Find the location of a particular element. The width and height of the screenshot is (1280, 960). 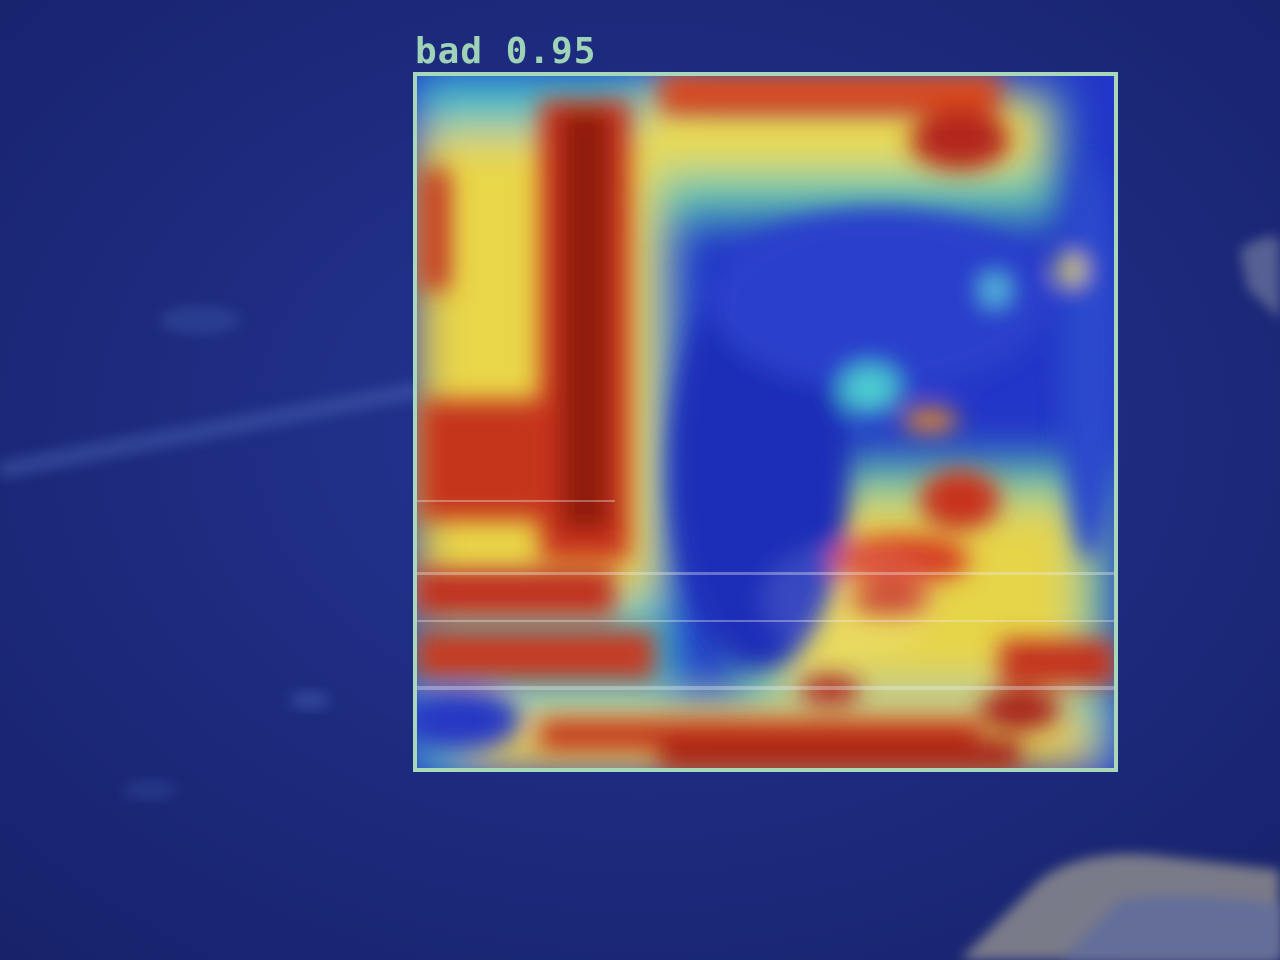

detection-label: bad 0.95 is located at coordinates (506, 51).